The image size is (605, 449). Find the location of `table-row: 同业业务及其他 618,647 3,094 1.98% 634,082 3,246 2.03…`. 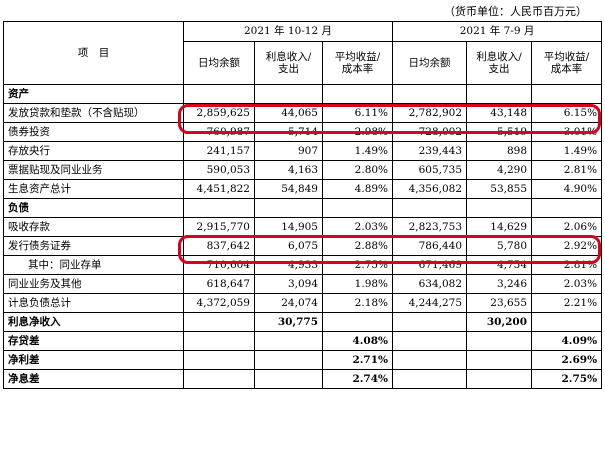

table-row: 同业业务及其他 618,647 3,094 1.98% 634,082 3,246 2.03… is located at coordinates (303, 284).